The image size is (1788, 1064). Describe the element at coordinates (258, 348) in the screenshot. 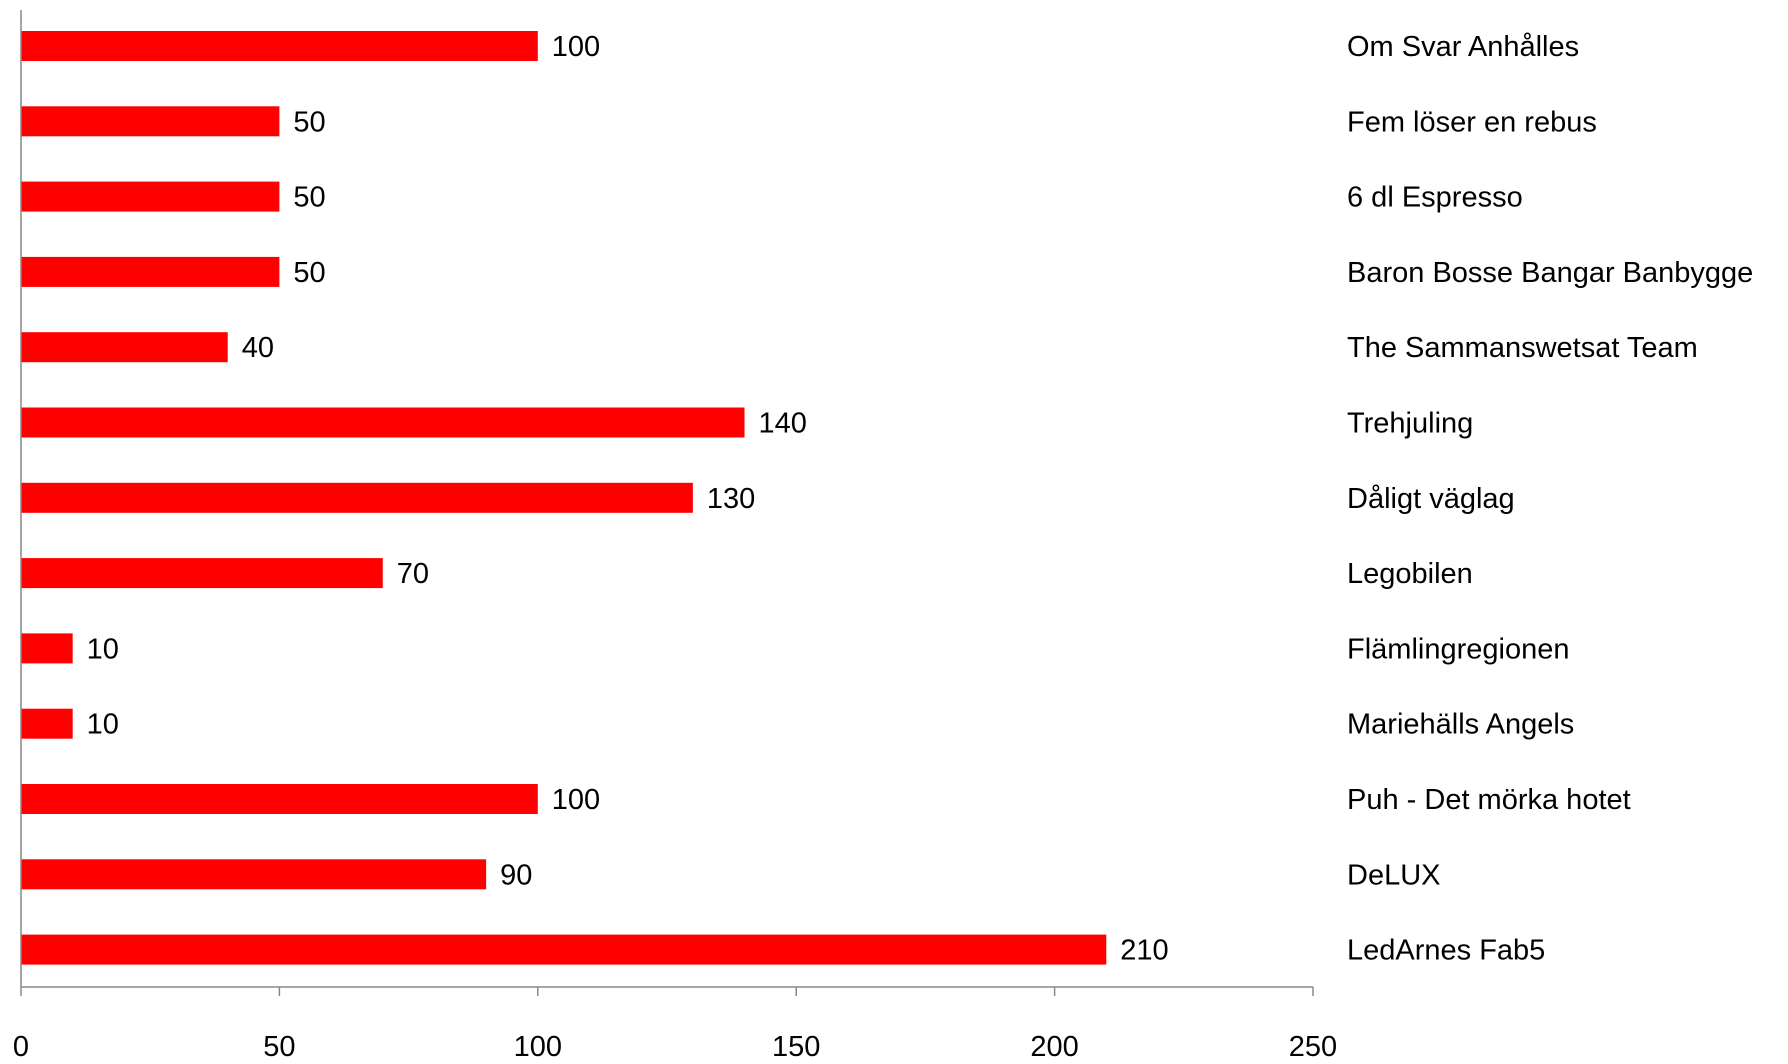

I see `data-label: 40` at that location.